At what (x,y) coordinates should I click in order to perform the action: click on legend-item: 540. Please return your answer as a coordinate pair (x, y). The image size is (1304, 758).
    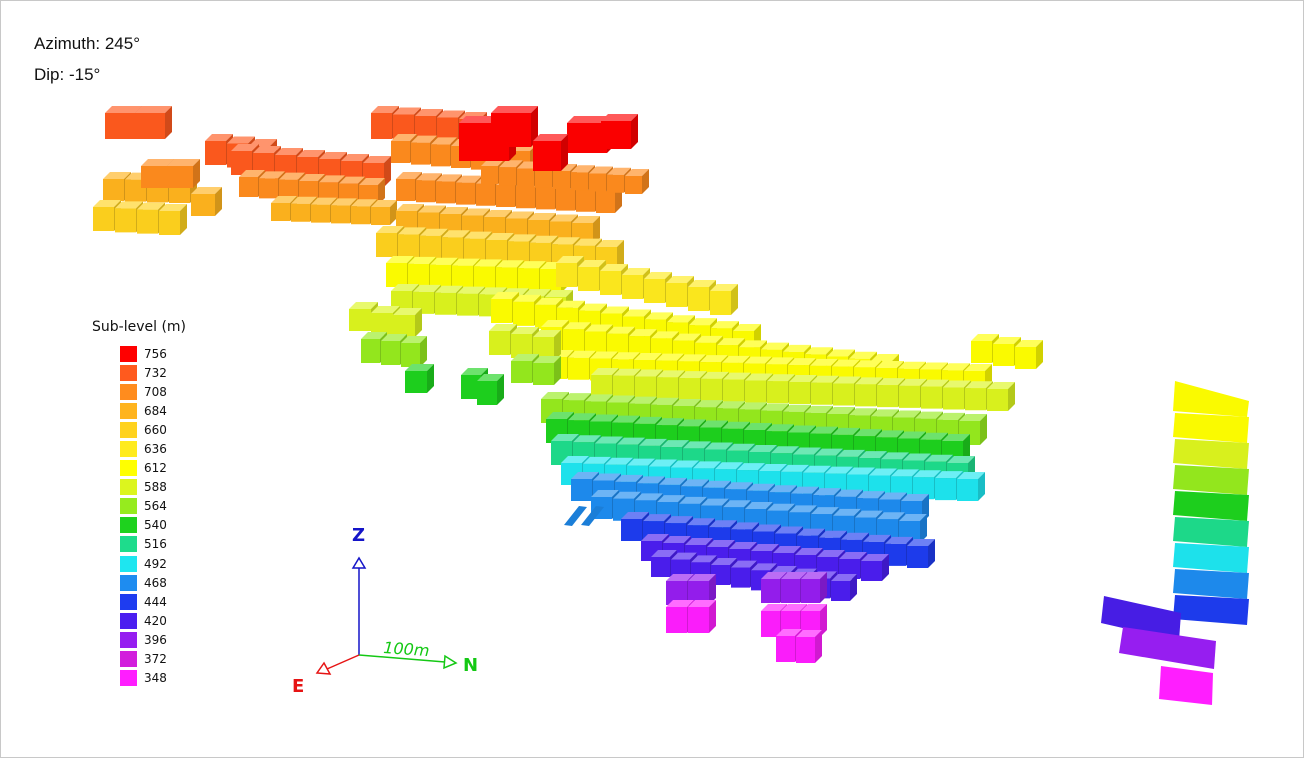
    Looking at the image, I should click on (143, 525).